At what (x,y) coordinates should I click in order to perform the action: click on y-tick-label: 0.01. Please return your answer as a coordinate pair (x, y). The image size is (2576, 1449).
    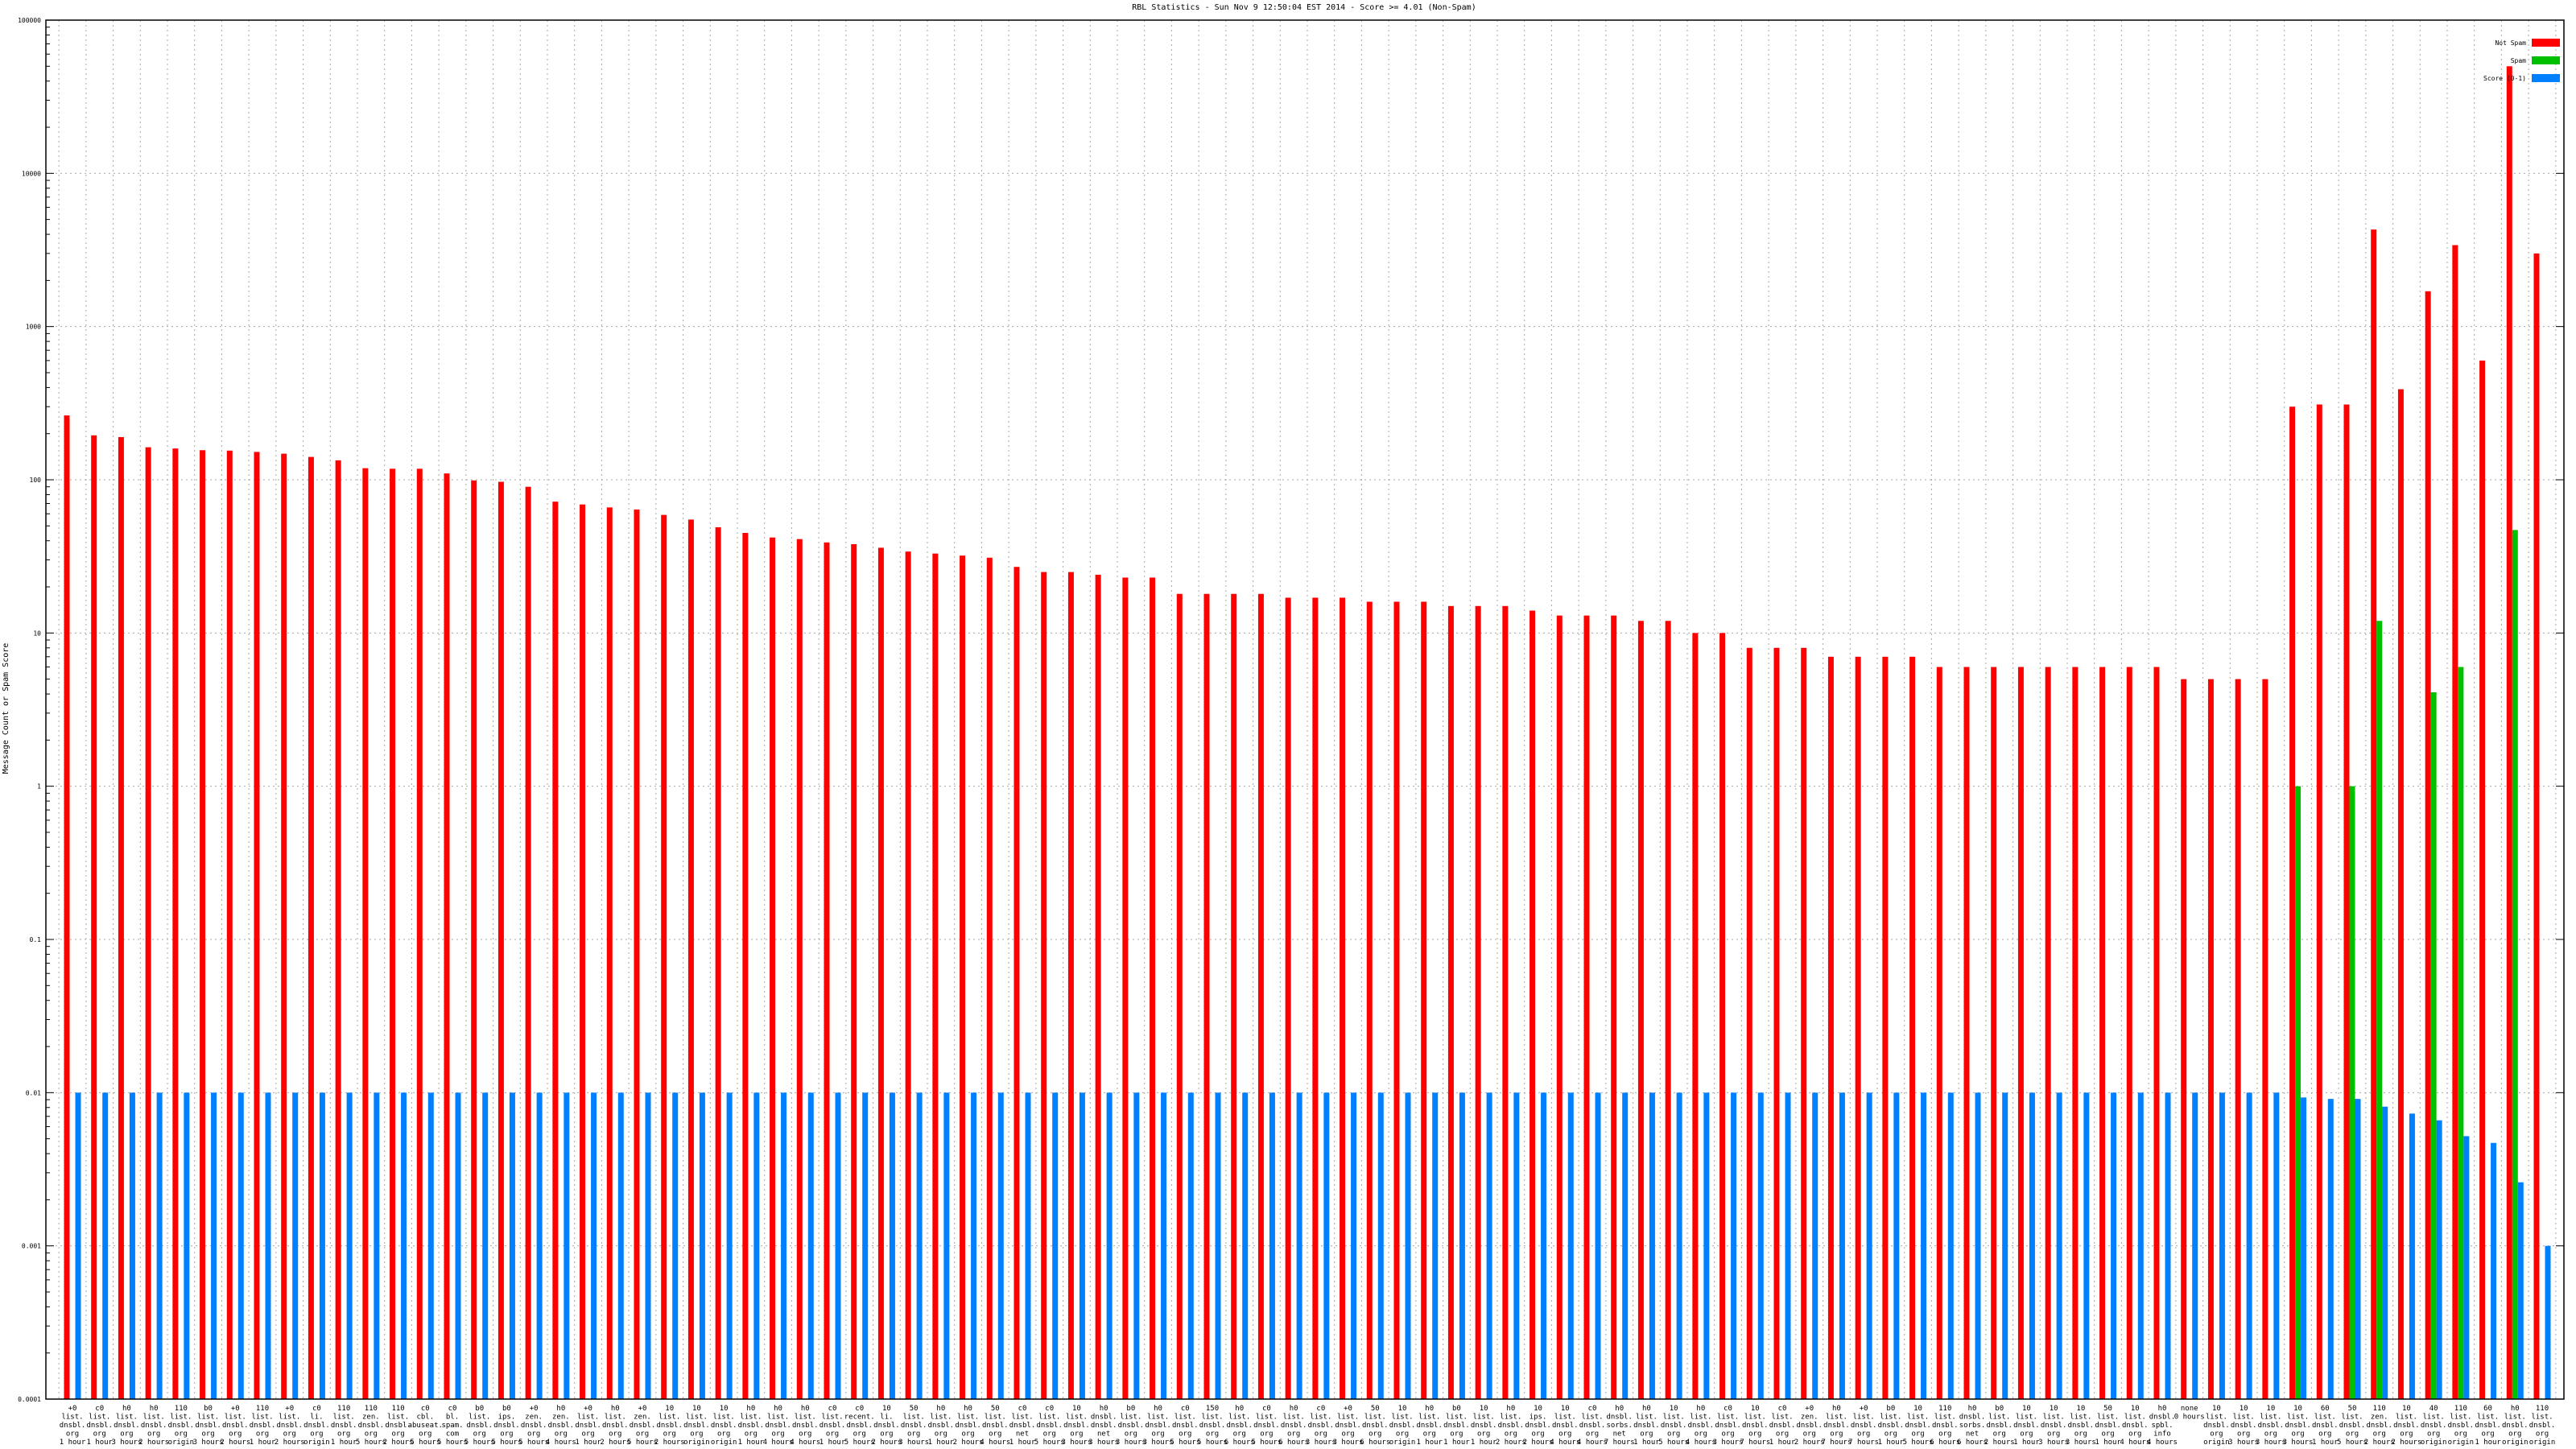
    Looking at the image, I should click on (33, 1092).